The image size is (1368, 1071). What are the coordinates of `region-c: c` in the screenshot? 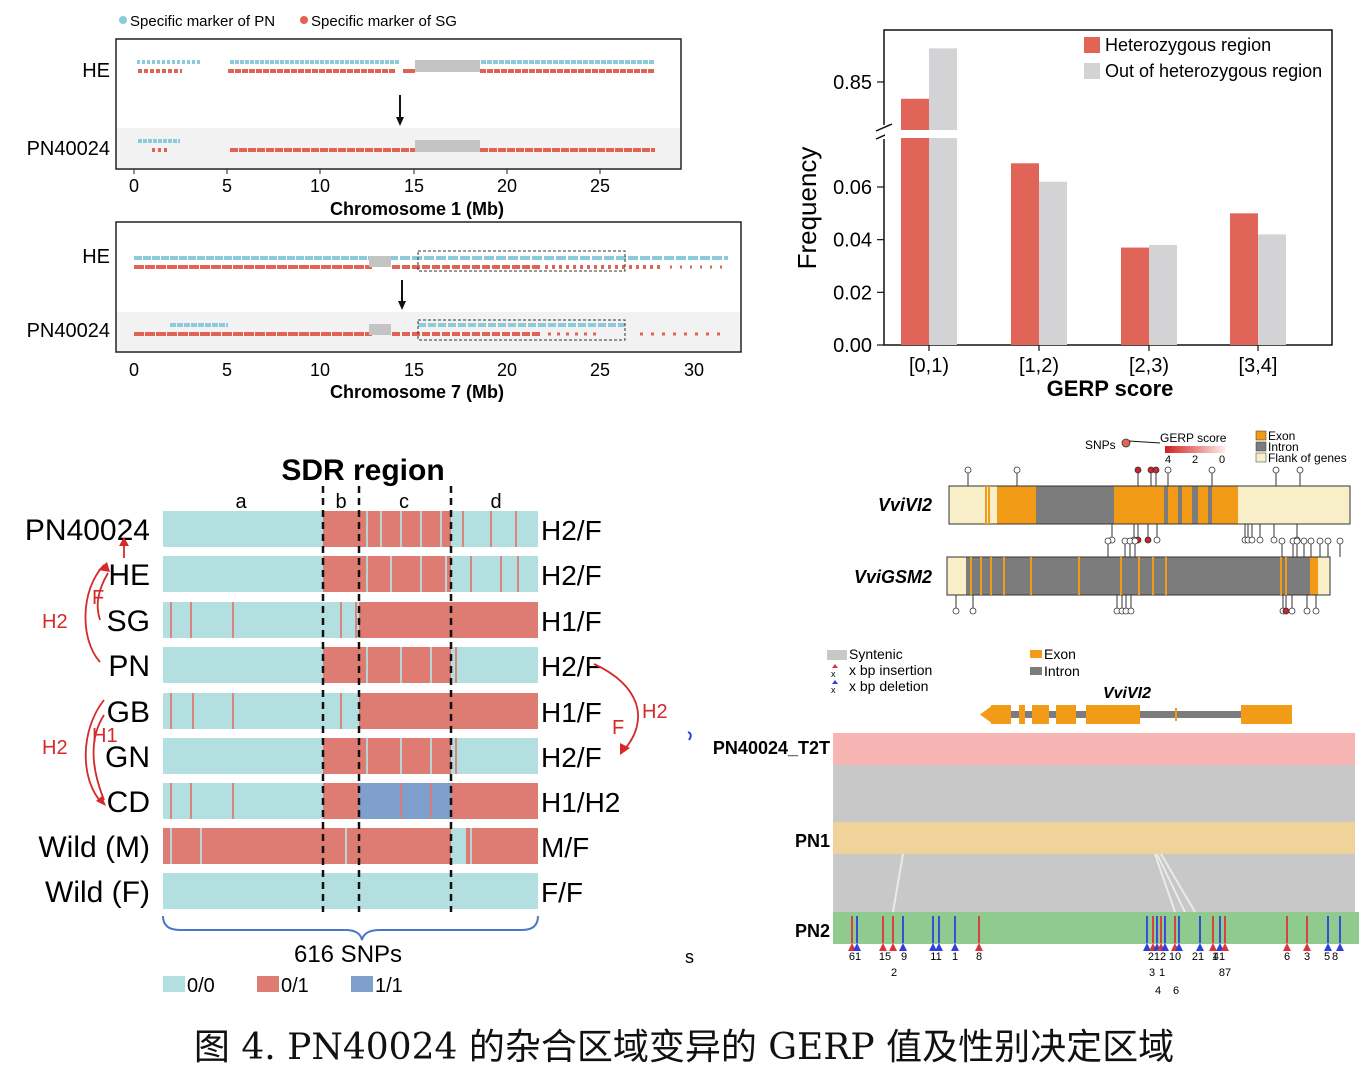 It's located at (404, 502).